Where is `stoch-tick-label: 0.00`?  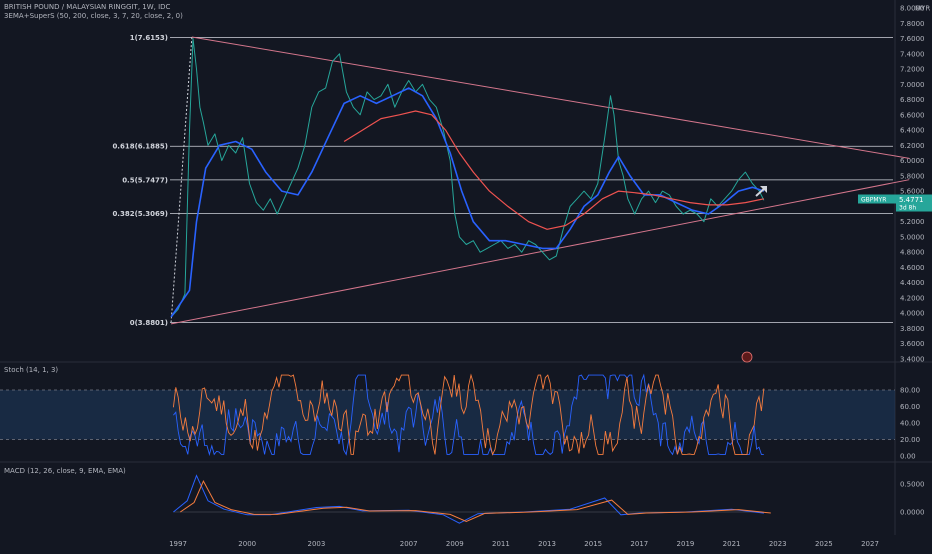 stoch-tick-label: 0.00 is located at coordinates (908, 457).